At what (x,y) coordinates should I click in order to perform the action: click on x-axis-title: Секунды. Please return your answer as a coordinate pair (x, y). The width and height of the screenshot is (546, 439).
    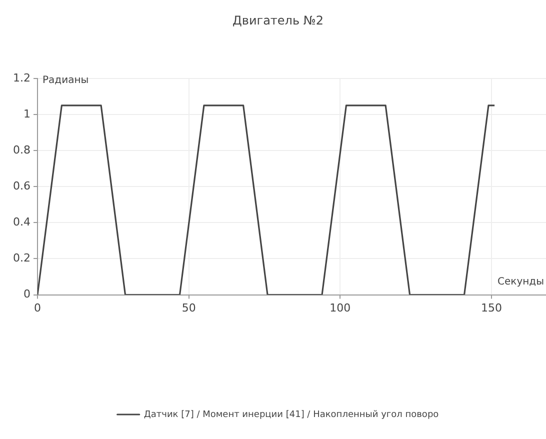
    Looking at the image, I should click on (521, 282).